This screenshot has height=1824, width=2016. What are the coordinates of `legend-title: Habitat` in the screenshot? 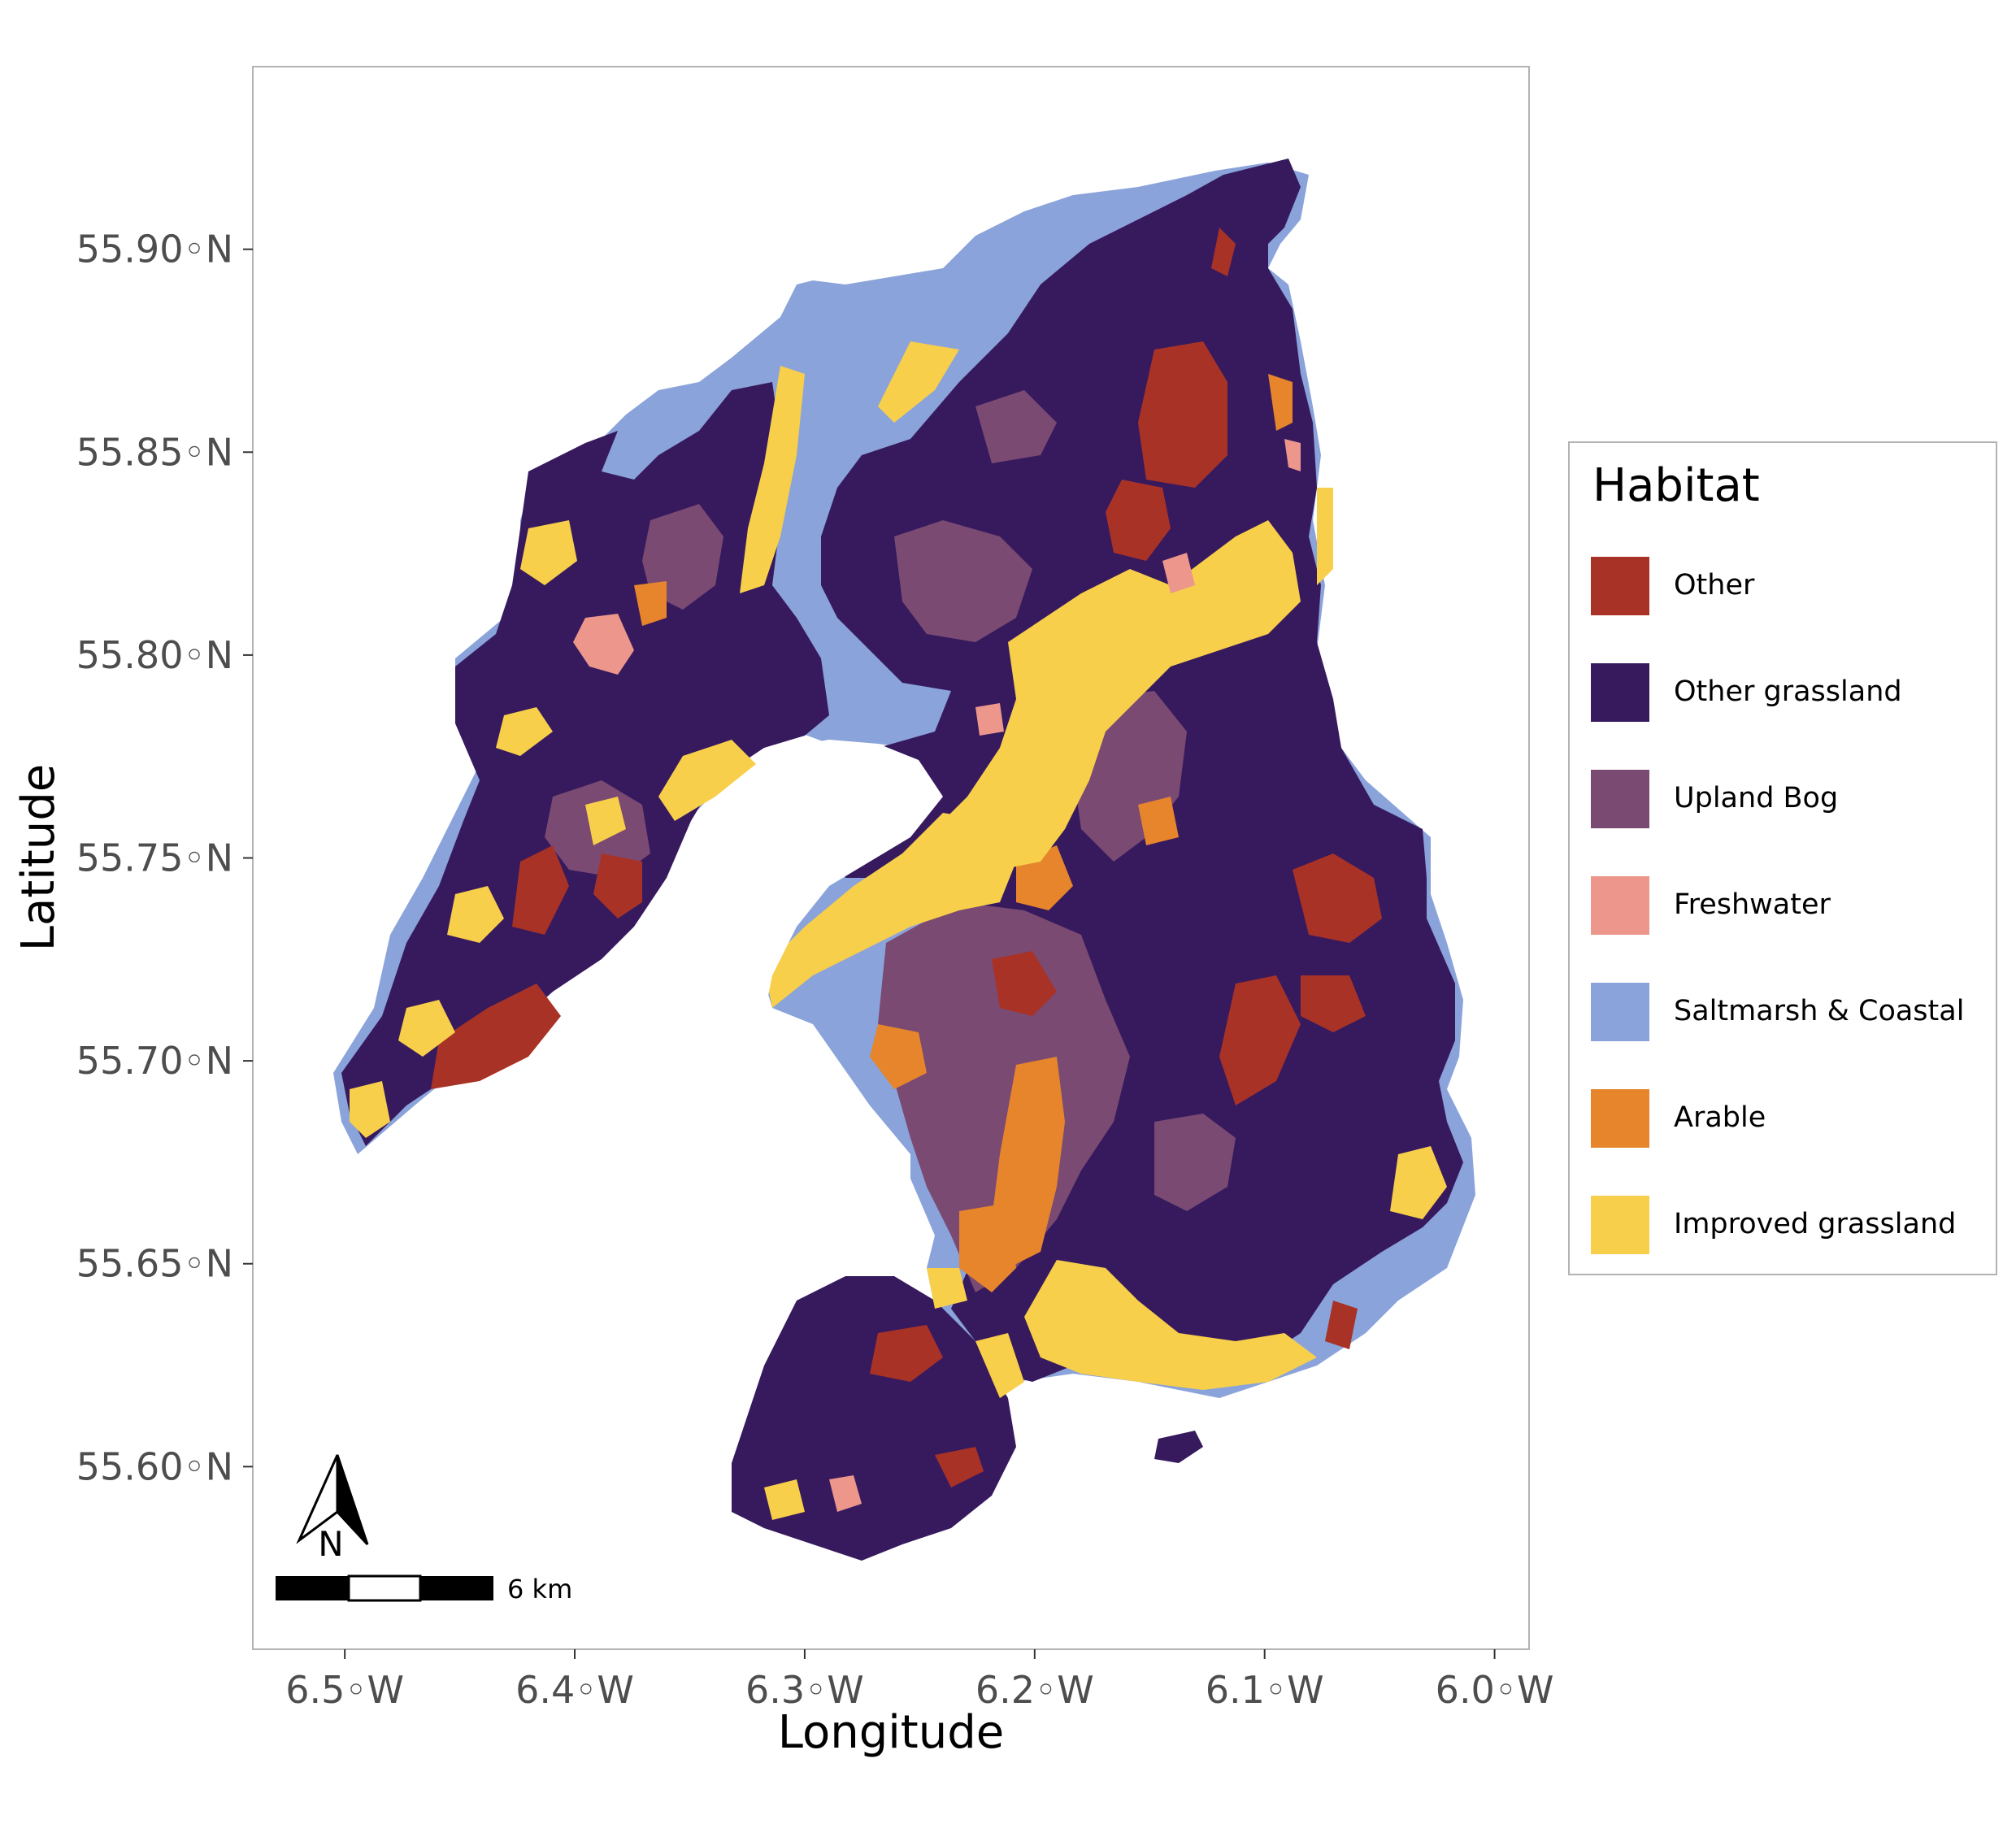 It's located at (1676, 486).